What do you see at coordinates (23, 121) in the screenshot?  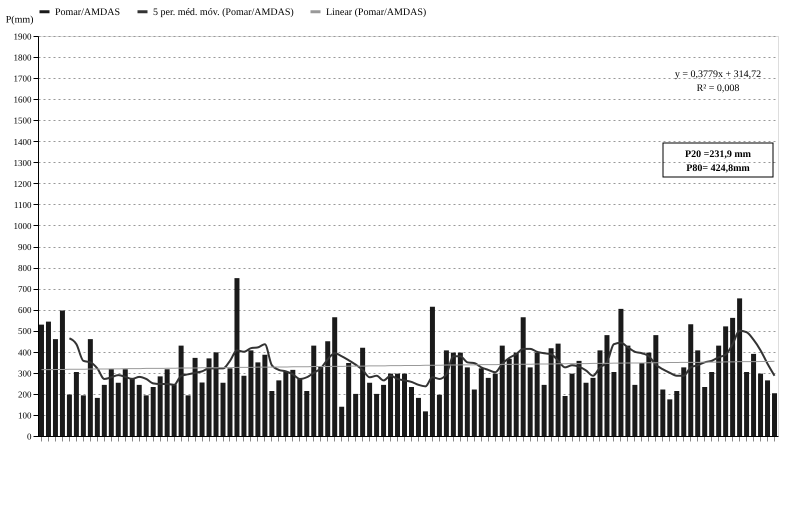 I see `y-tick-label: 1500` at bounding box center [23, 121].